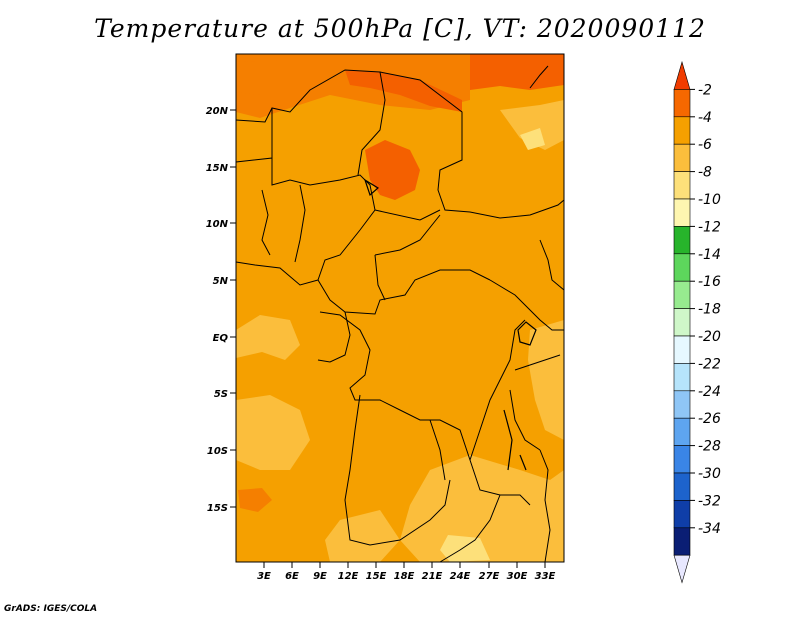  I want to click on lat-tick-label: 15S, so click(217, 508).